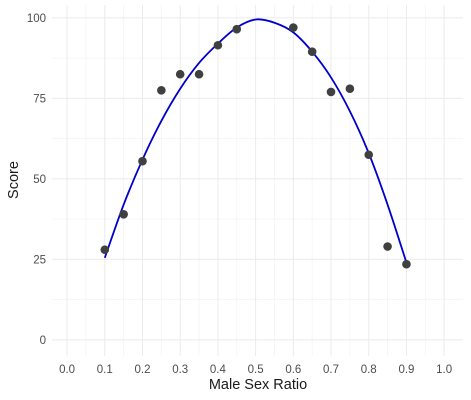 The height and width of the screenshot is (400, 471). I want to click on x-tick-label: 0.3, so click(180, 370).